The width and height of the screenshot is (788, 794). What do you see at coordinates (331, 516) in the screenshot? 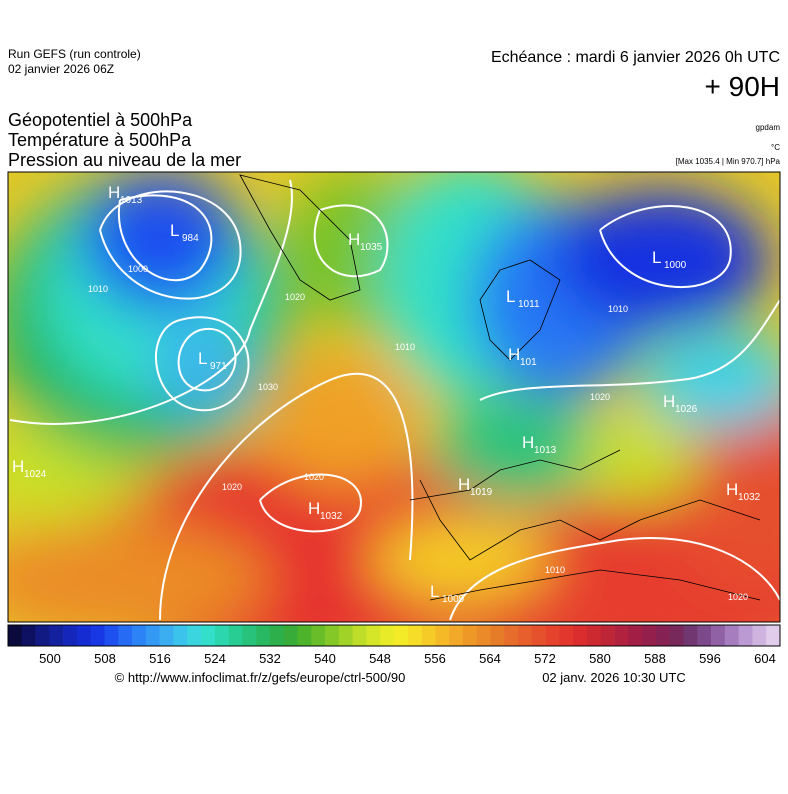
I see `center-pressure: 1032` at bounding box center [331, 516].